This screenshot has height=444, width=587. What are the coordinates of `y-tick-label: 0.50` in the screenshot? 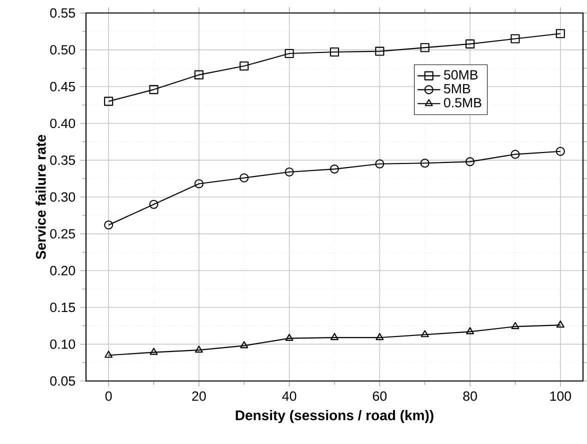 It's located at (63, 50).